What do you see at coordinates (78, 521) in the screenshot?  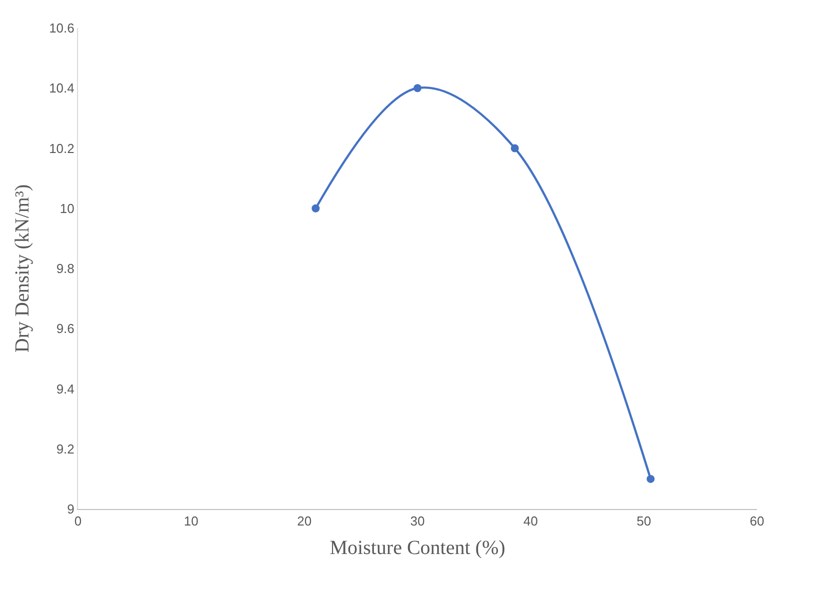 I see `x-tick-label: 0` at bounding box center [78, 521].